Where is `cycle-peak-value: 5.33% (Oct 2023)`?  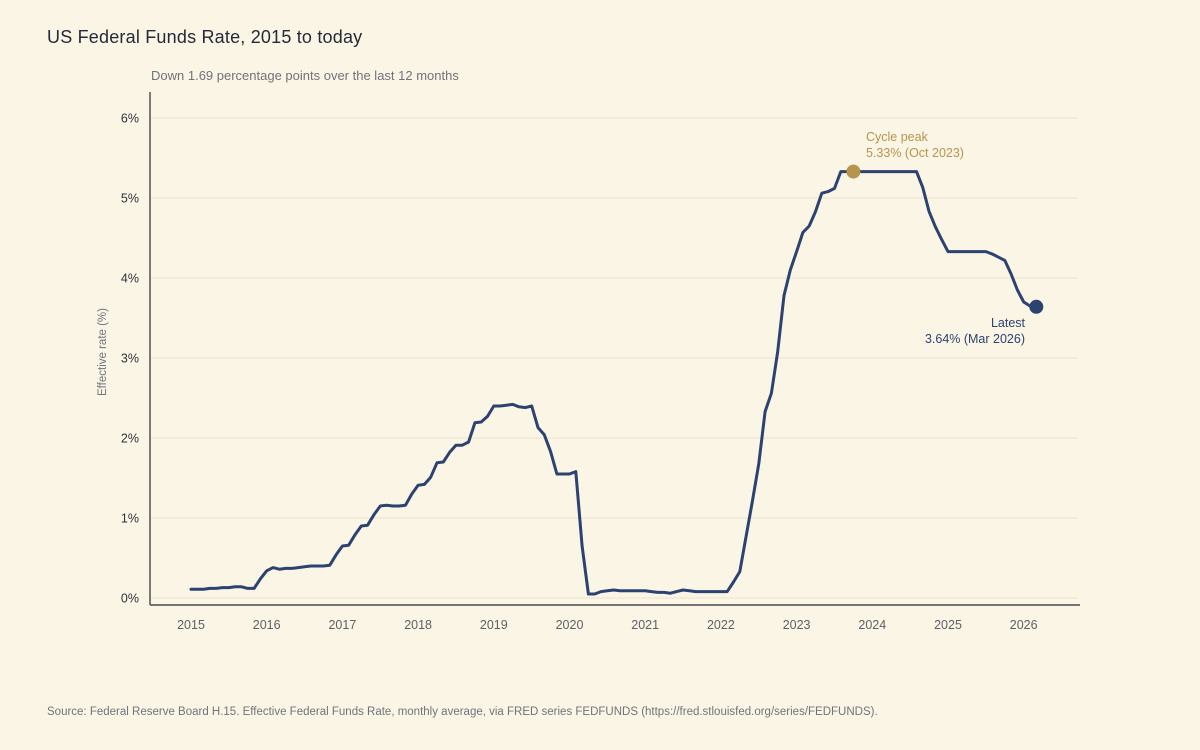 cycle-peak-value: 5.33% (Oct 2023) is located at coordinates (915, 153).